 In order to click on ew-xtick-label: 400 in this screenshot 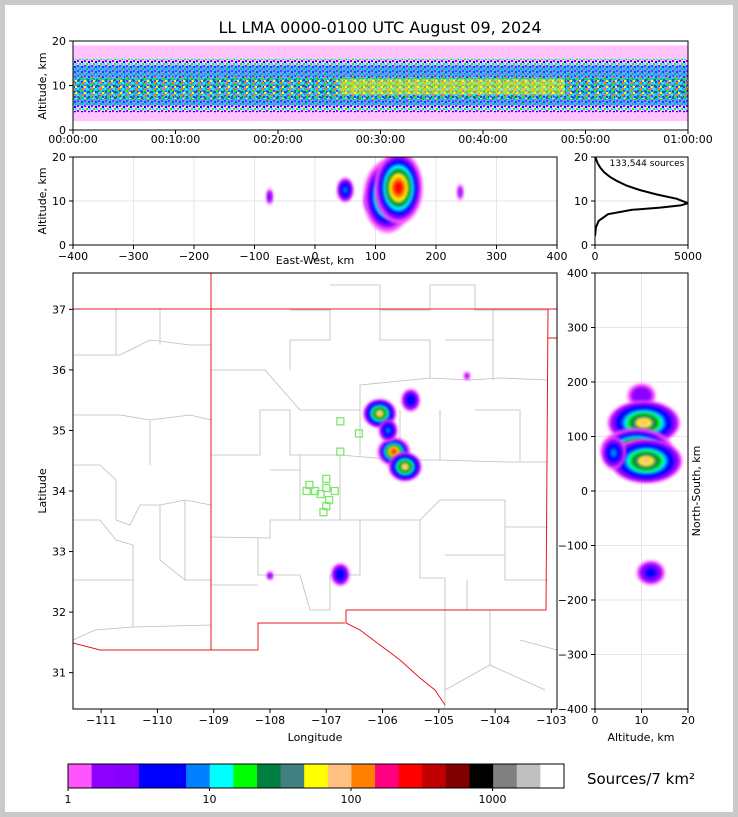, I will do `click(557, 256)`.